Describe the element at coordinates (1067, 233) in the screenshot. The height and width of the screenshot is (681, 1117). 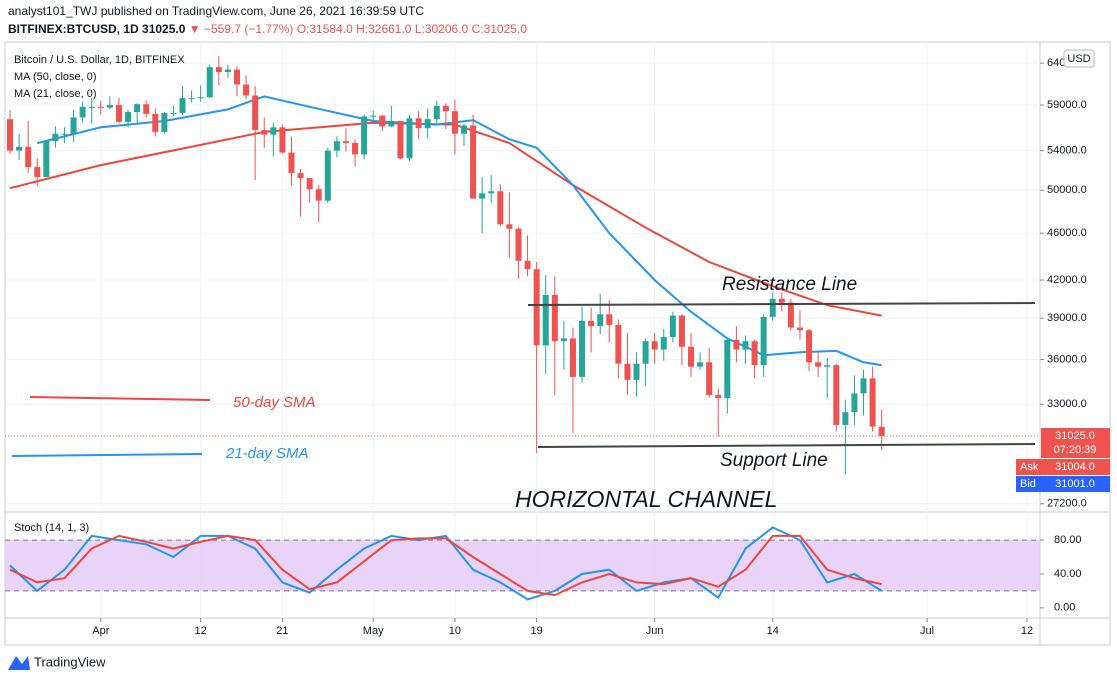
I see `y-tick-label: 46000.0` at that location.